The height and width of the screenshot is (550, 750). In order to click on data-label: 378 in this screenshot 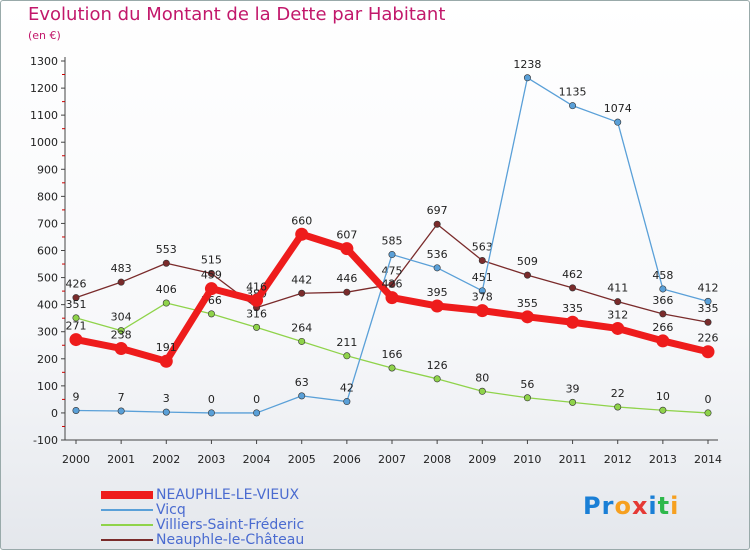, I will do `click(482, 297)`.